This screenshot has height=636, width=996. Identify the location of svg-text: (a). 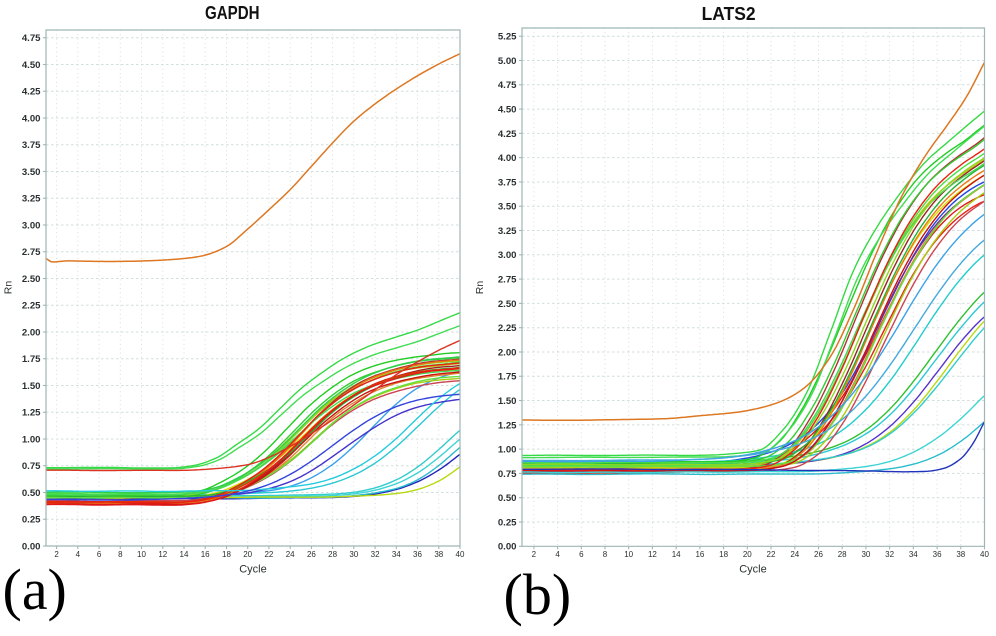
(35, 589).